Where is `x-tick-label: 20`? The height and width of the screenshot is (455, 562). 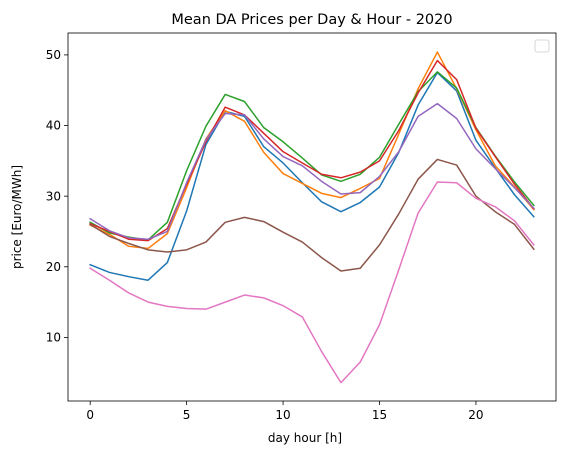
x-tick-label: 20 is located at coordinates (475, 415).